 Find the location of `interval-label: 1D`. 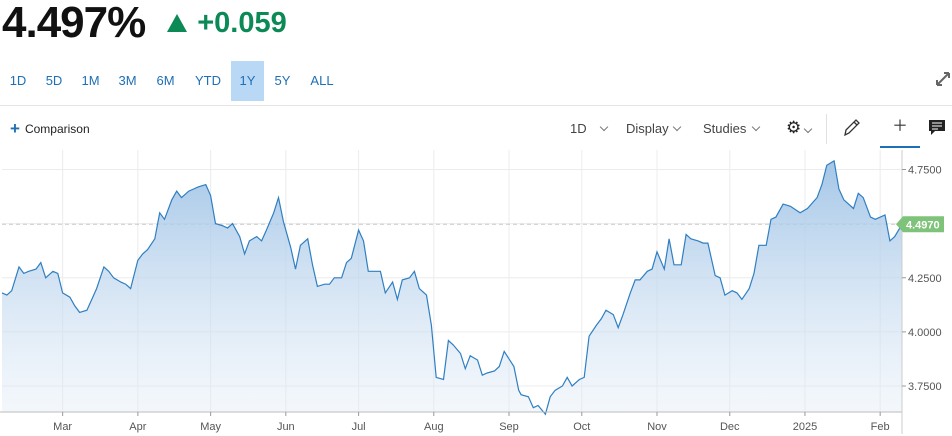

interval-label: 1D is located at coordinates (578, 128).